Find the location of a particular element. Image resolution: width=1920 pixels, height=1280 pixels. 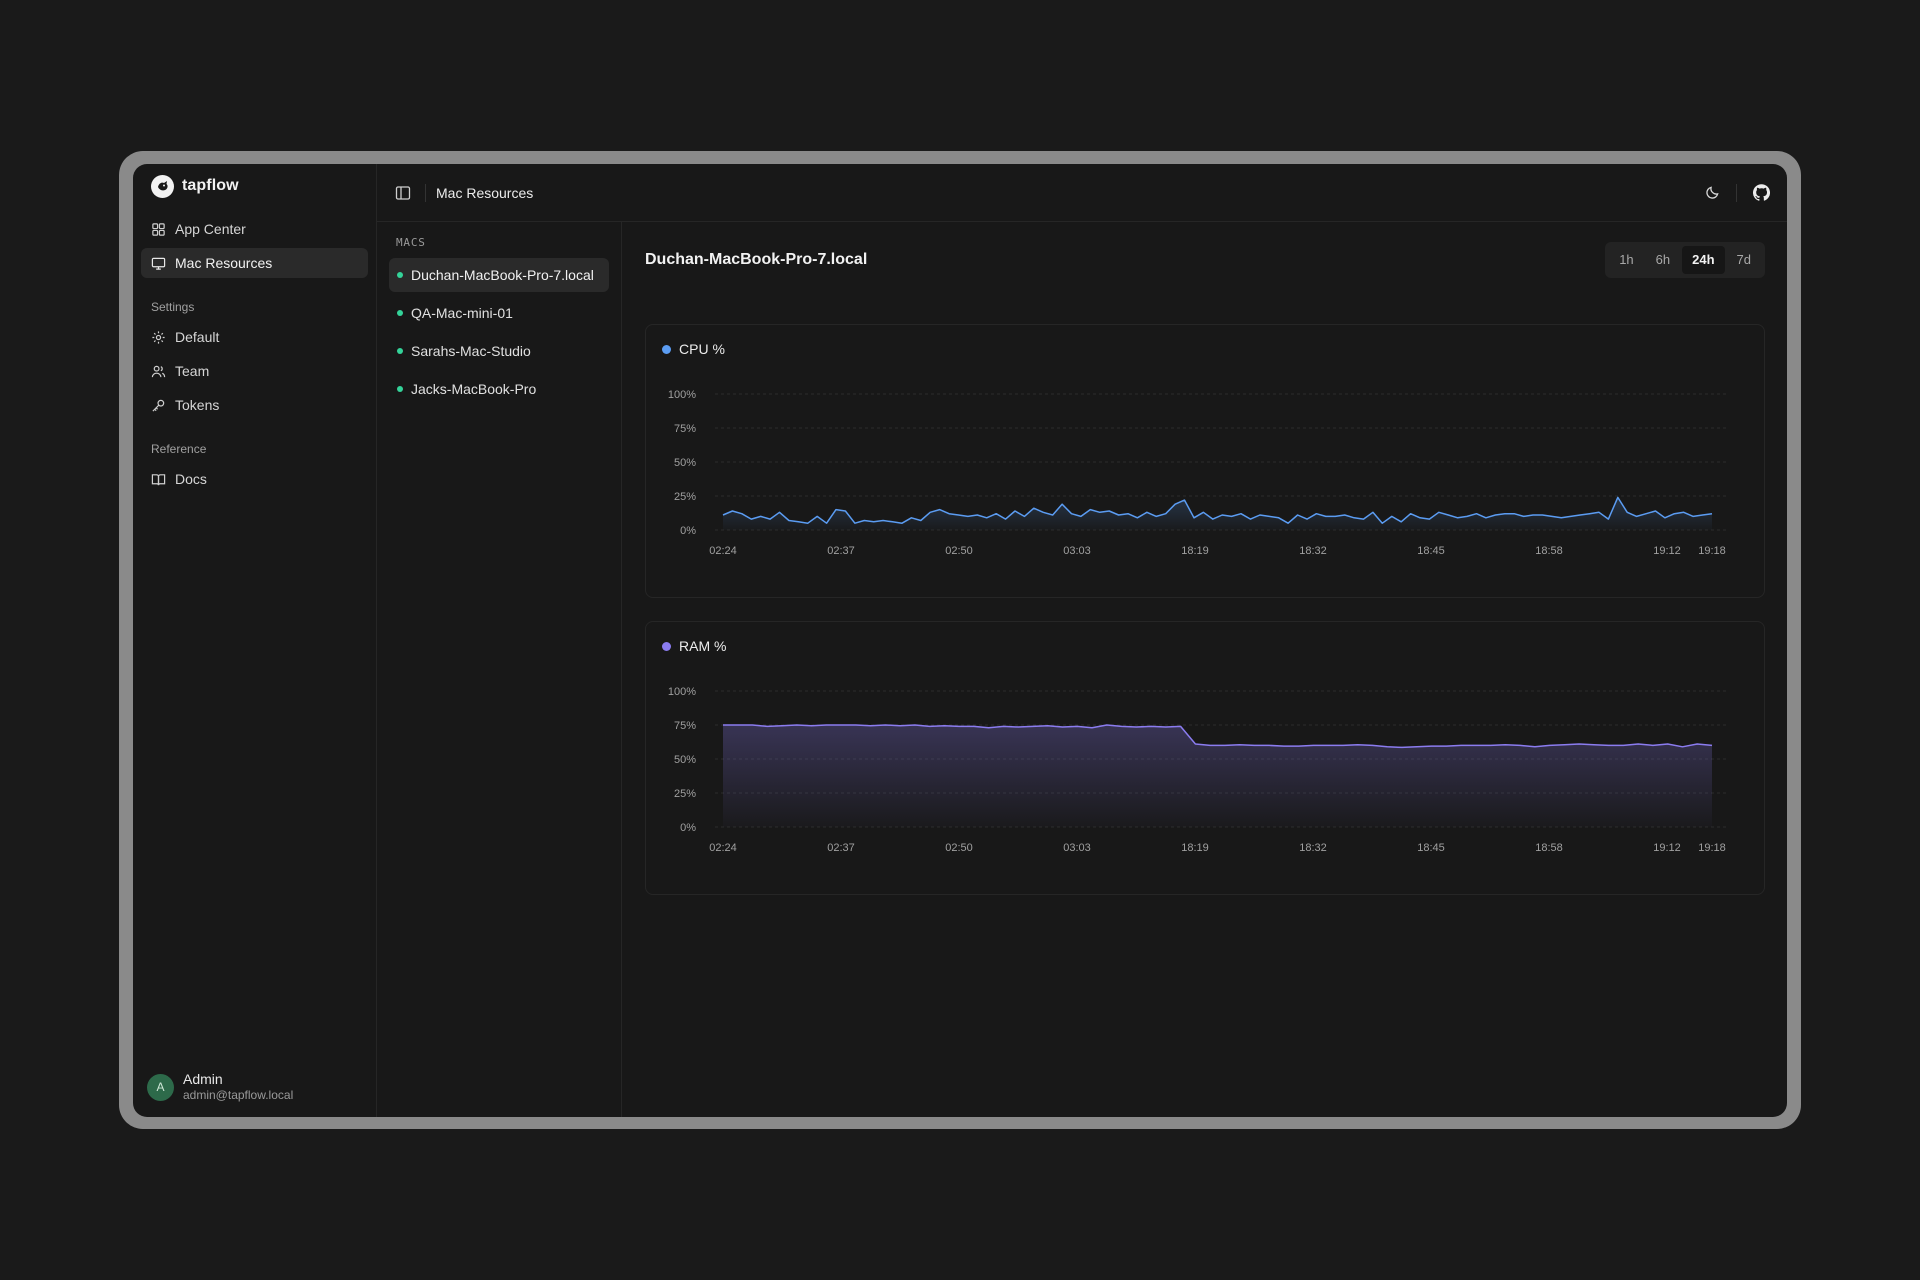

users-icon is located at coordinates (158, 371).